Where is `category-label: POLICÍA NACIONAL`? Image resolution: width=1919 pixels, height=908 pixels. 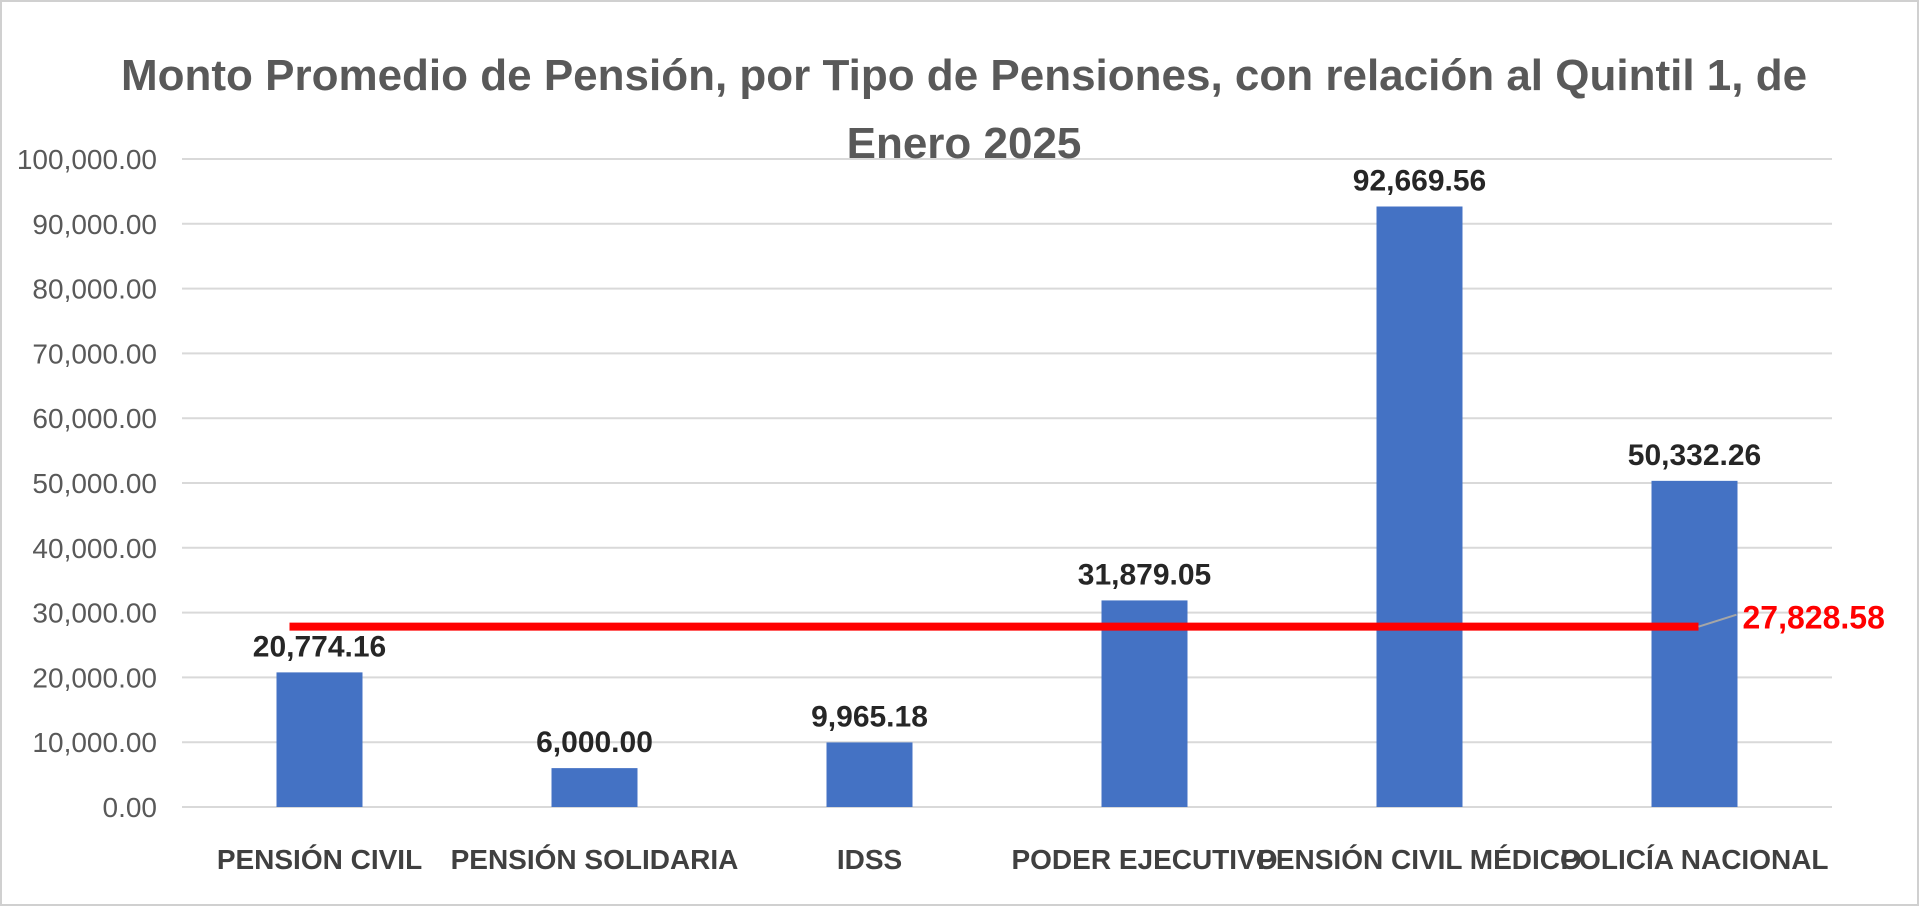 category-label: POLICÍA NACIONAL is located at coordinates (1694, 859).